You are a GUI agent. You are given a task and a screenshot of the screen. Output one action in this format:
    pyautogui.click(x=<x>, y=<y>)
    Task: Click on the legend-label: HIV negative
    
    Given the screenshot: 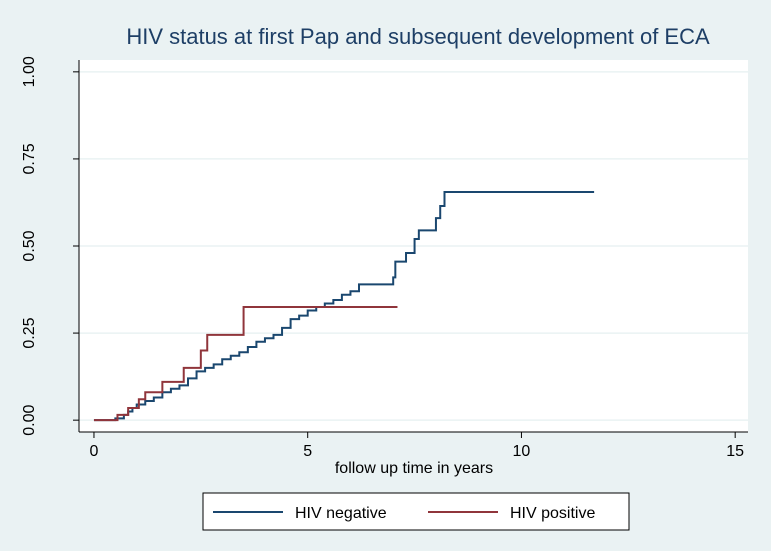 What is the action you would take?
    pyautogui.click(x=341, y=513)
    